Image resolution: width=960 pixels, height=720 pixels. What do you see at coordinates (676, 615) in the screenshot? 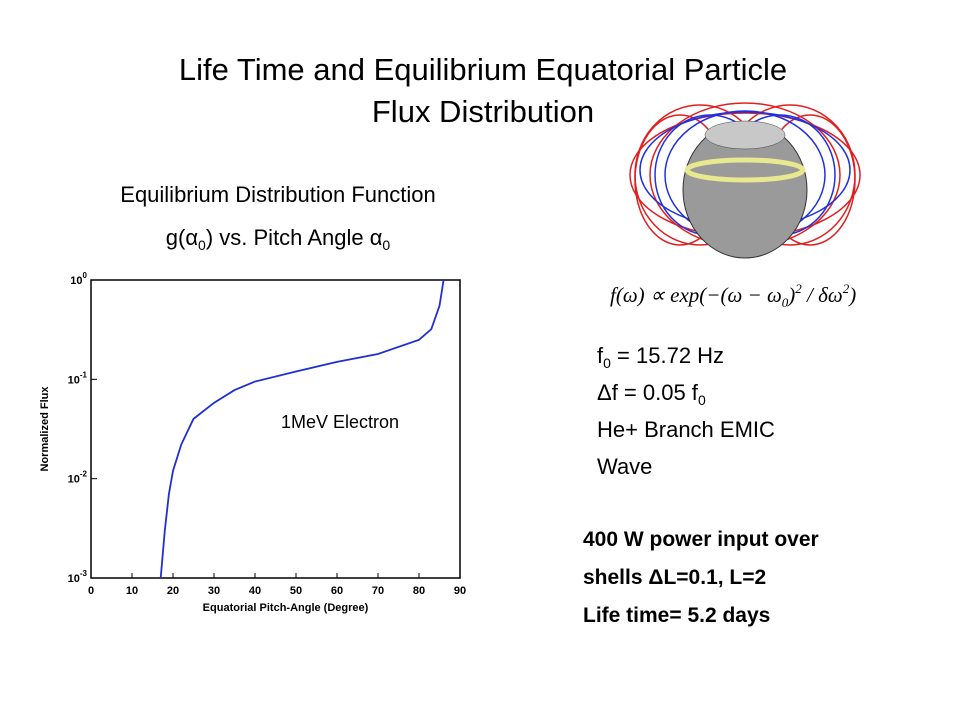
I see `note: Life time= 5.2 days` at bounding box center [676, 615].